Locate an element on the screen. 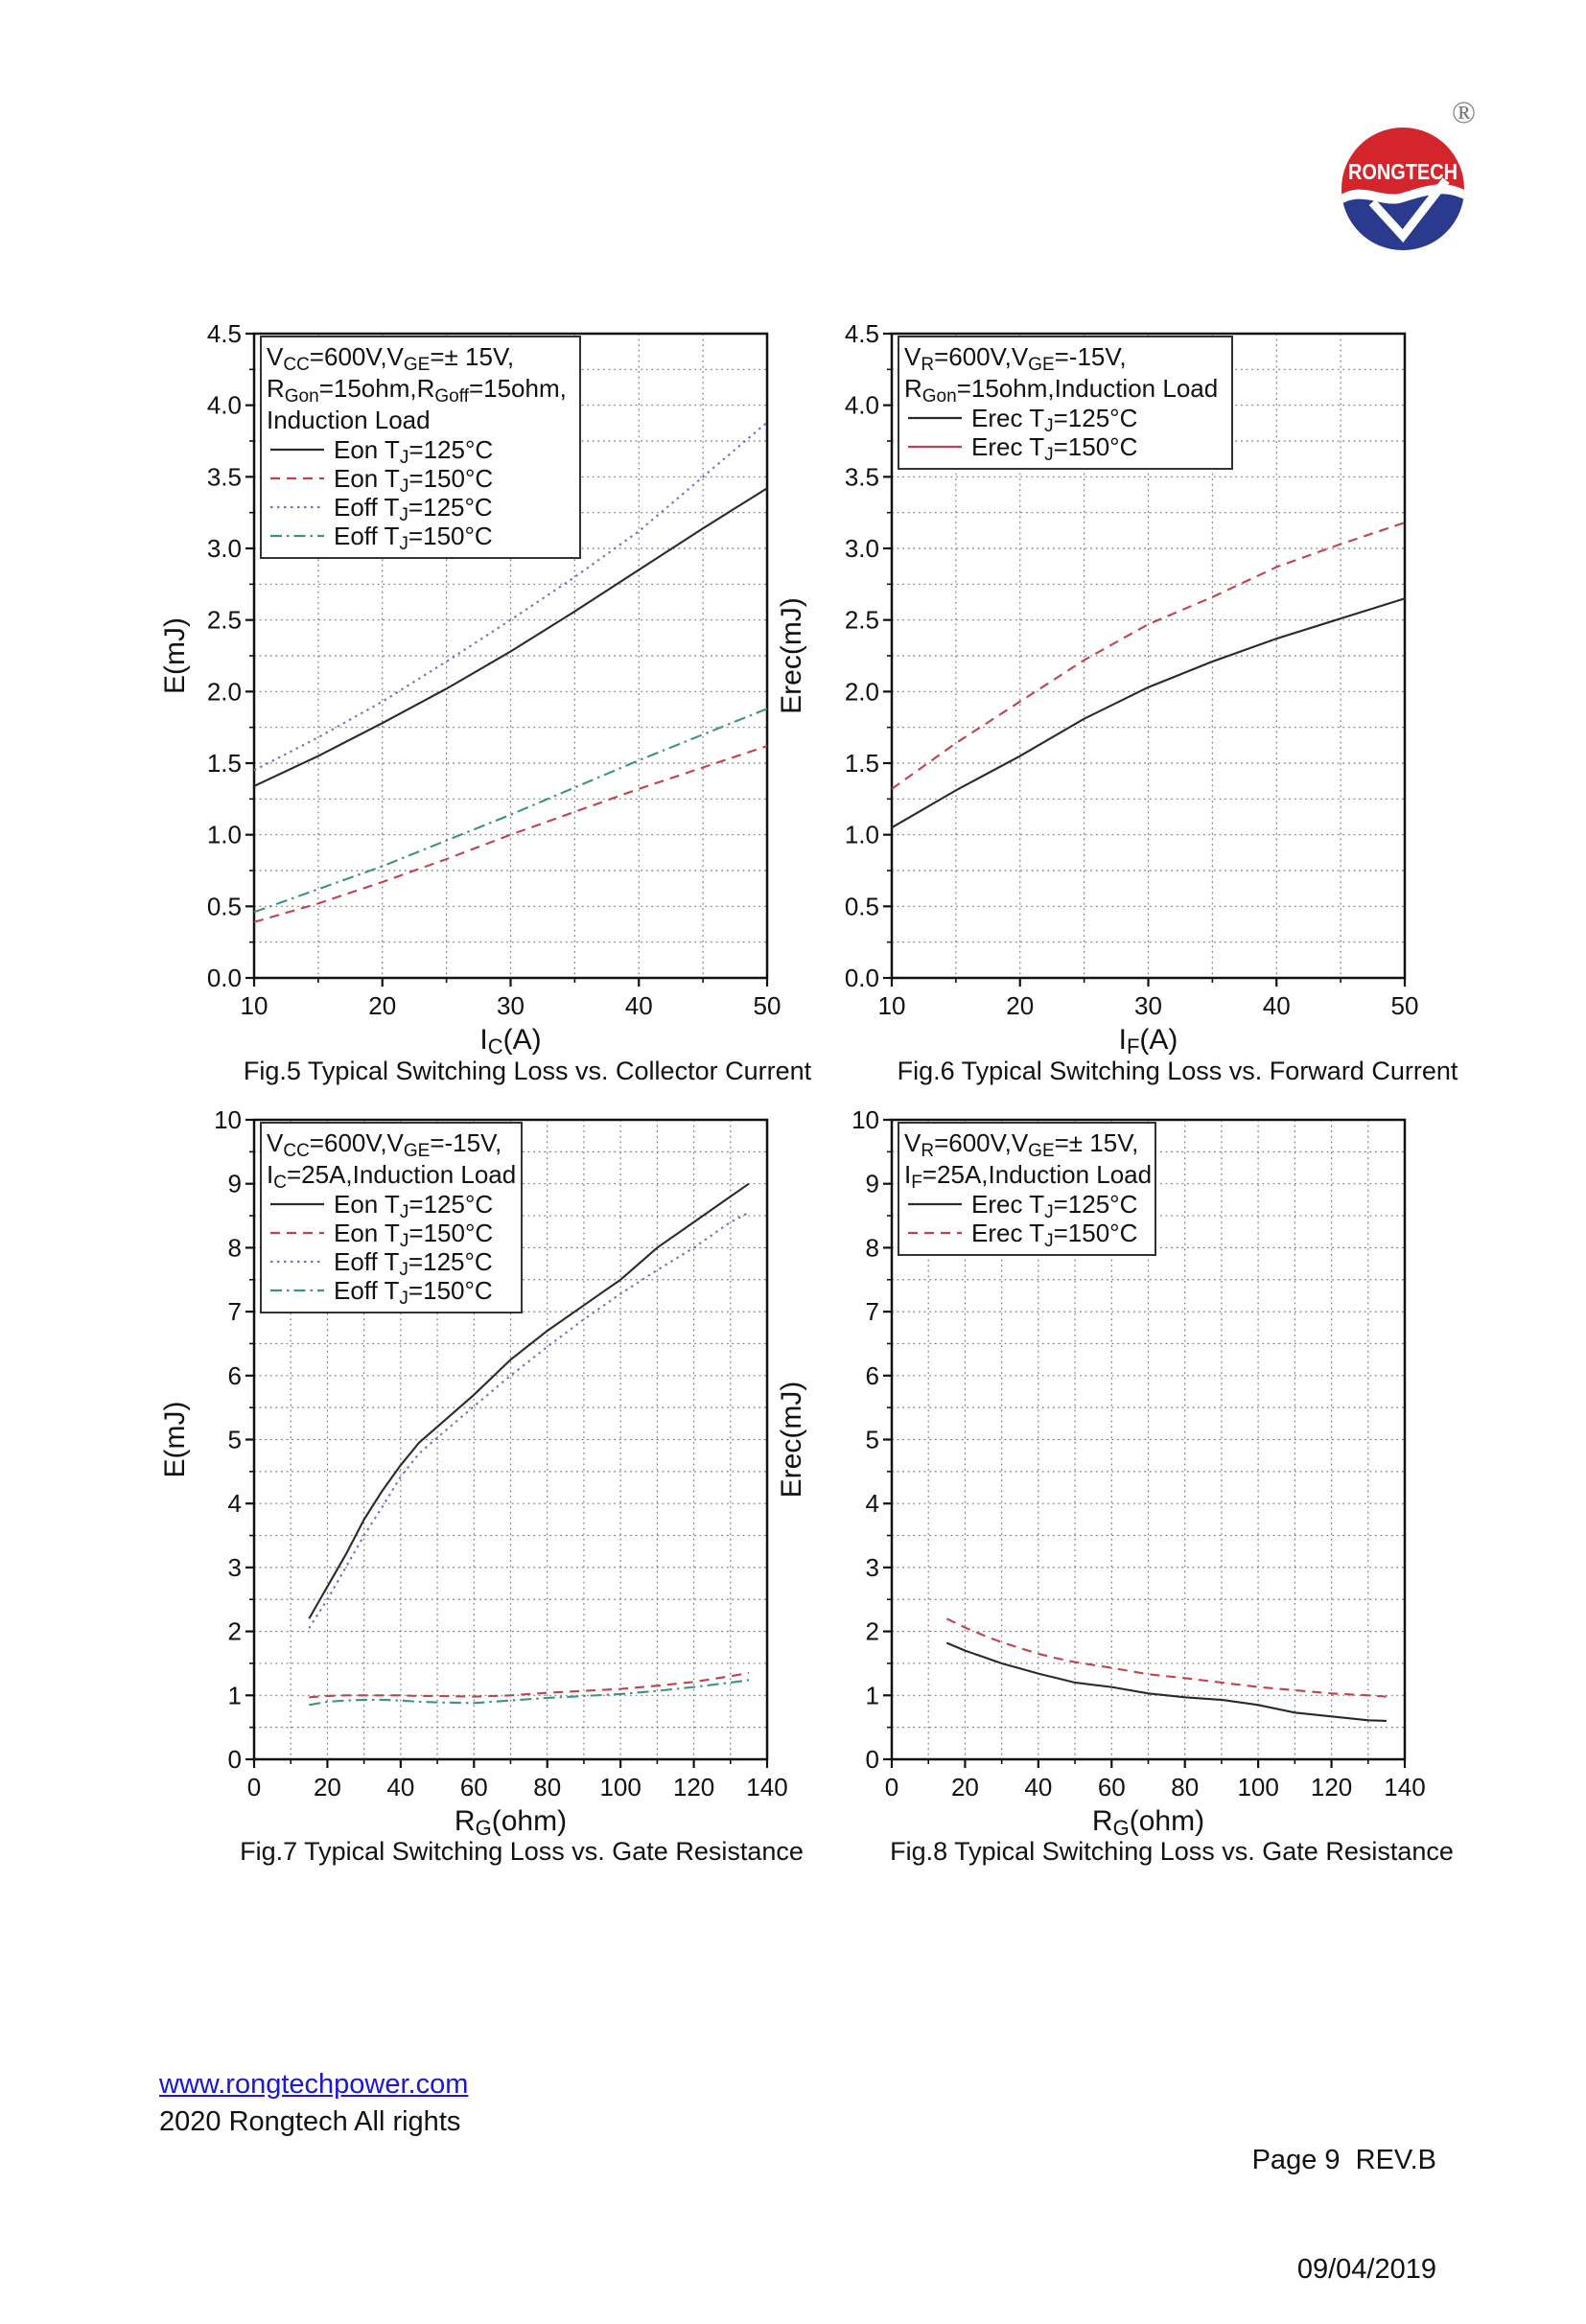  svg-text: 60 is located at coordinates (1112, 1787).